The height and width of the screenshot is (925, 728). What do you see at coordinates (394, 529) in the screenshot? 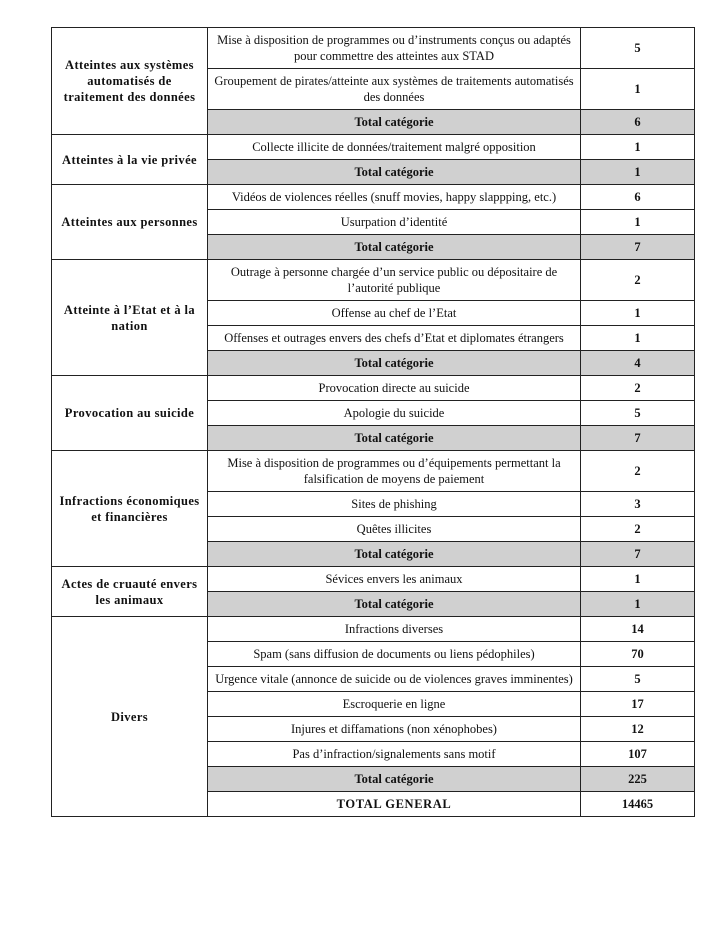
I see `offense-label: Quêtes illicites` at bounding box center [394, 529].